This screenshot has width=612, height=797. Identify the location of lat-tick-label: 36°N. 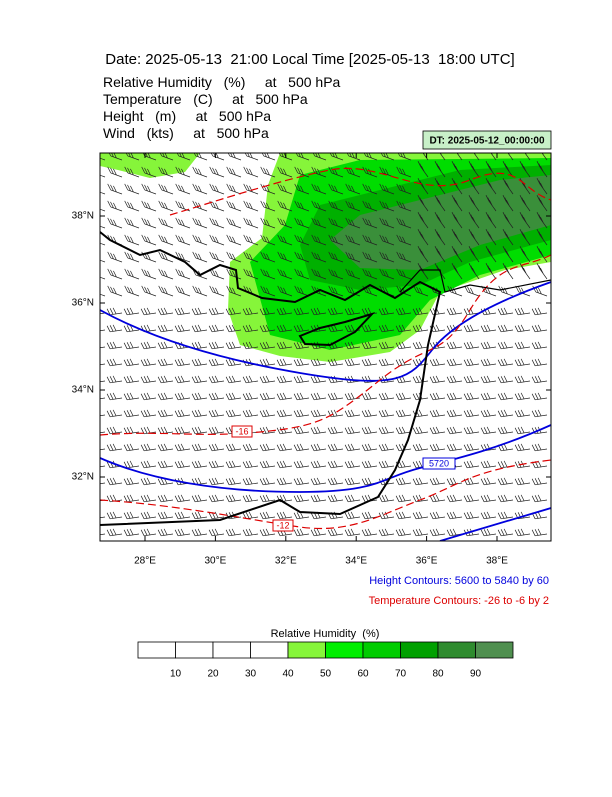
(83, 303).